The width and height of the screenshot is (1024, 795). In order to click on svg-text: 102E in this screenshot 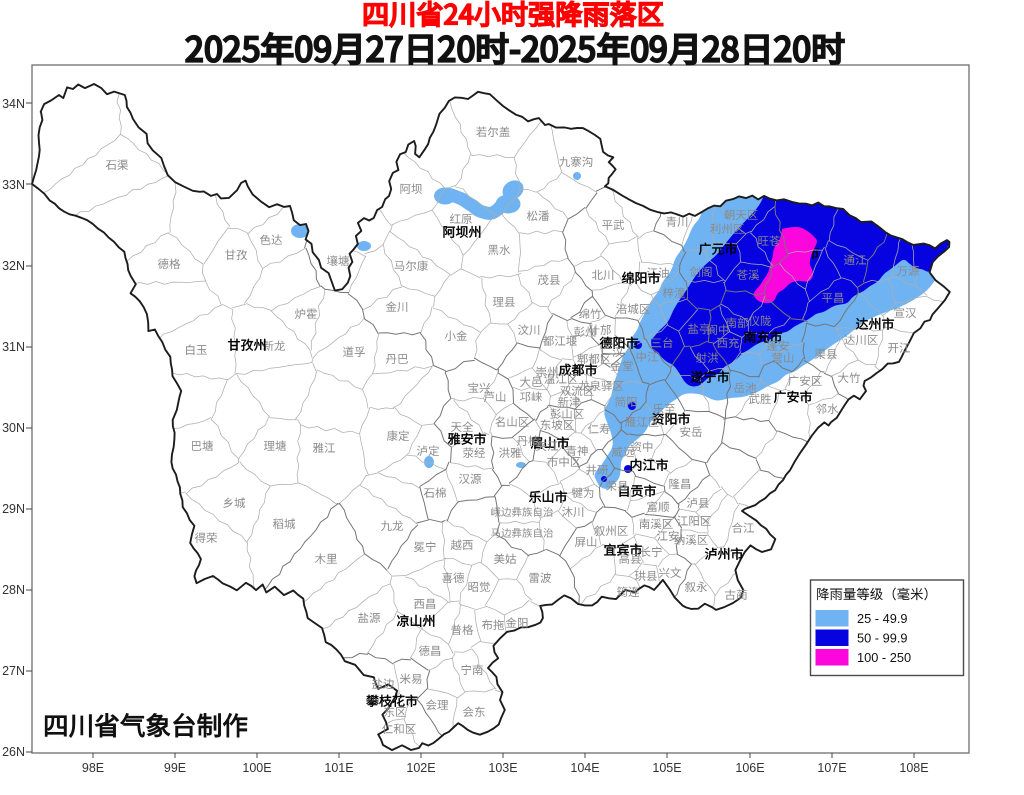, I will do `click(420, 768)`.